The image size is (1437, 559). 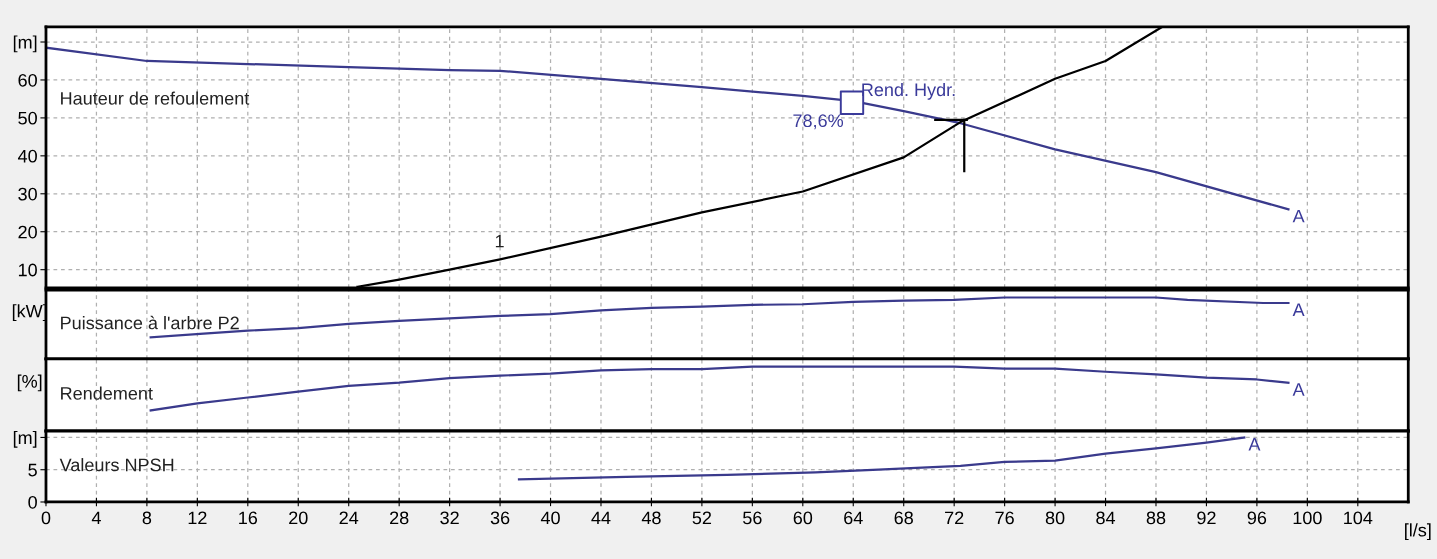 I want to click on x-tick-label: 52, so click(x=702, y=518).